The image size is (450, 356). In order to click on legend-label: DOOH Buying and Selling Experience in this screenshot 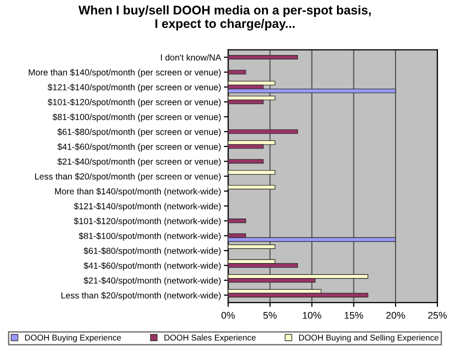, I will do `click(368, 338)`.